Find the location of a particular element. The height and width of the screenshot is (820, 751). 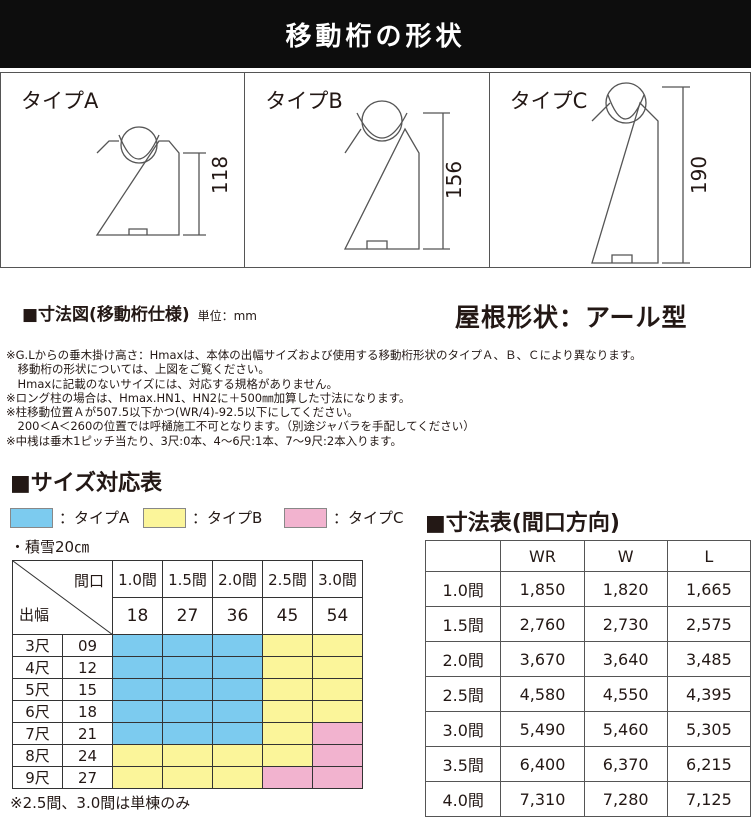

dimension-table-heading: ■寸法表(間口方向) is located at coordinates (522, 523).